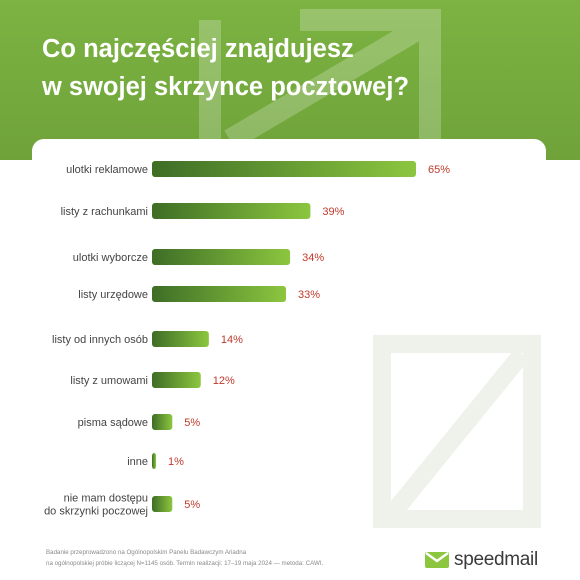 This screenshot has width=580, height=580. Describe the element at coordinates (96, 505) in the screenshot. I see `category-label: nie mam dostępu do skrzynki poczowej` at that location.